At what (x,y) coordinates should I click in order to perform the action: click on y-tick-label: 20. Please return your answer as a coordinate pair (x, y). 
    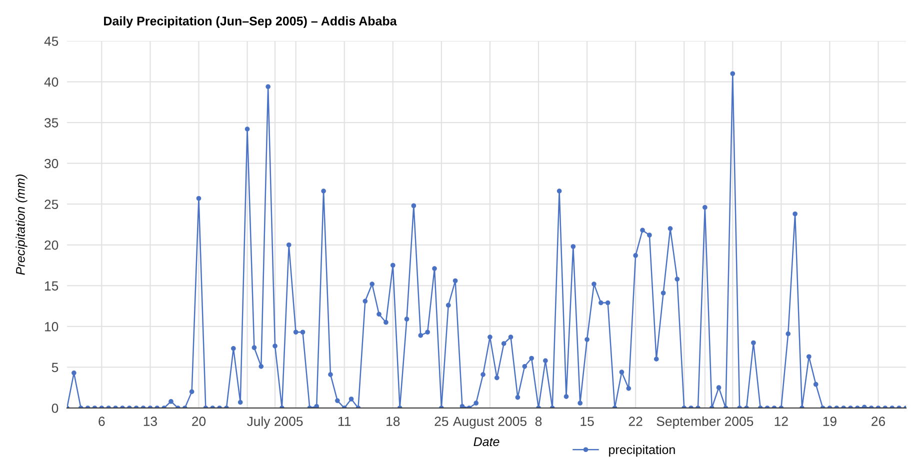
    Looking at the image, I should click on (51, 245).